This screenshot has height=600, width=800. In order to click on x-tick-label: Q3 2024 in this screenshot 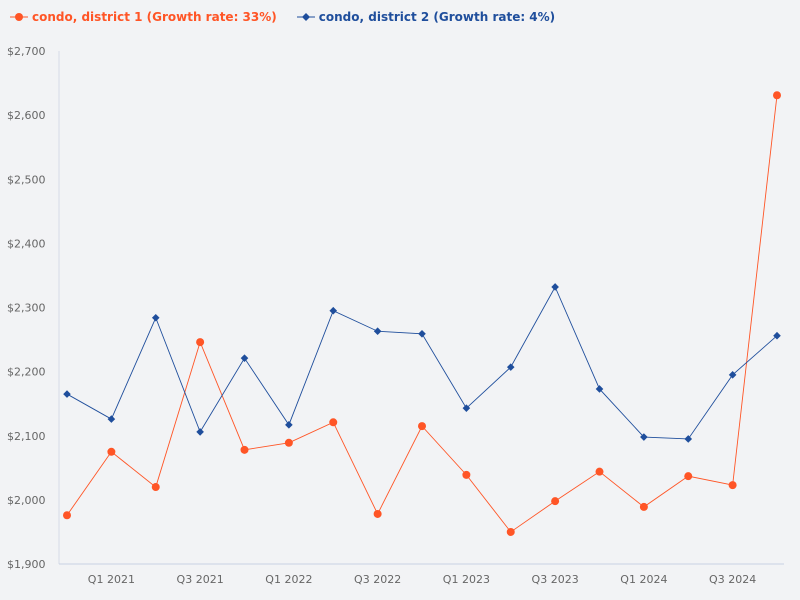, I will do `click(732, 579)`.